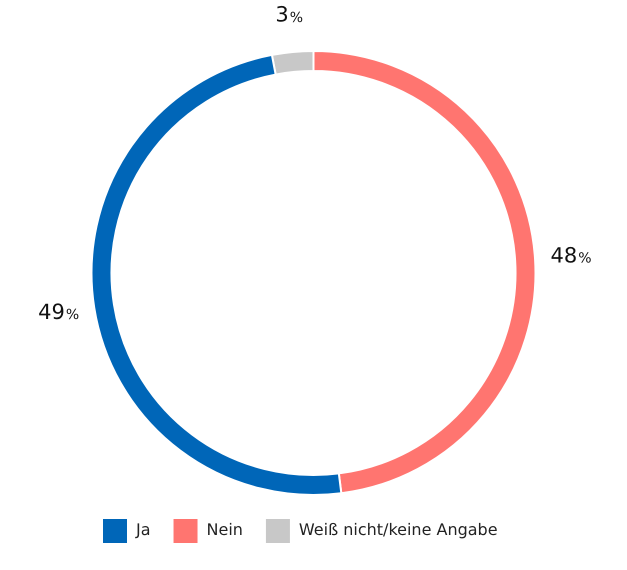  Describe the element at coordinates (289, 14) in the screenshot. I see `data-label: 3%` at that location.